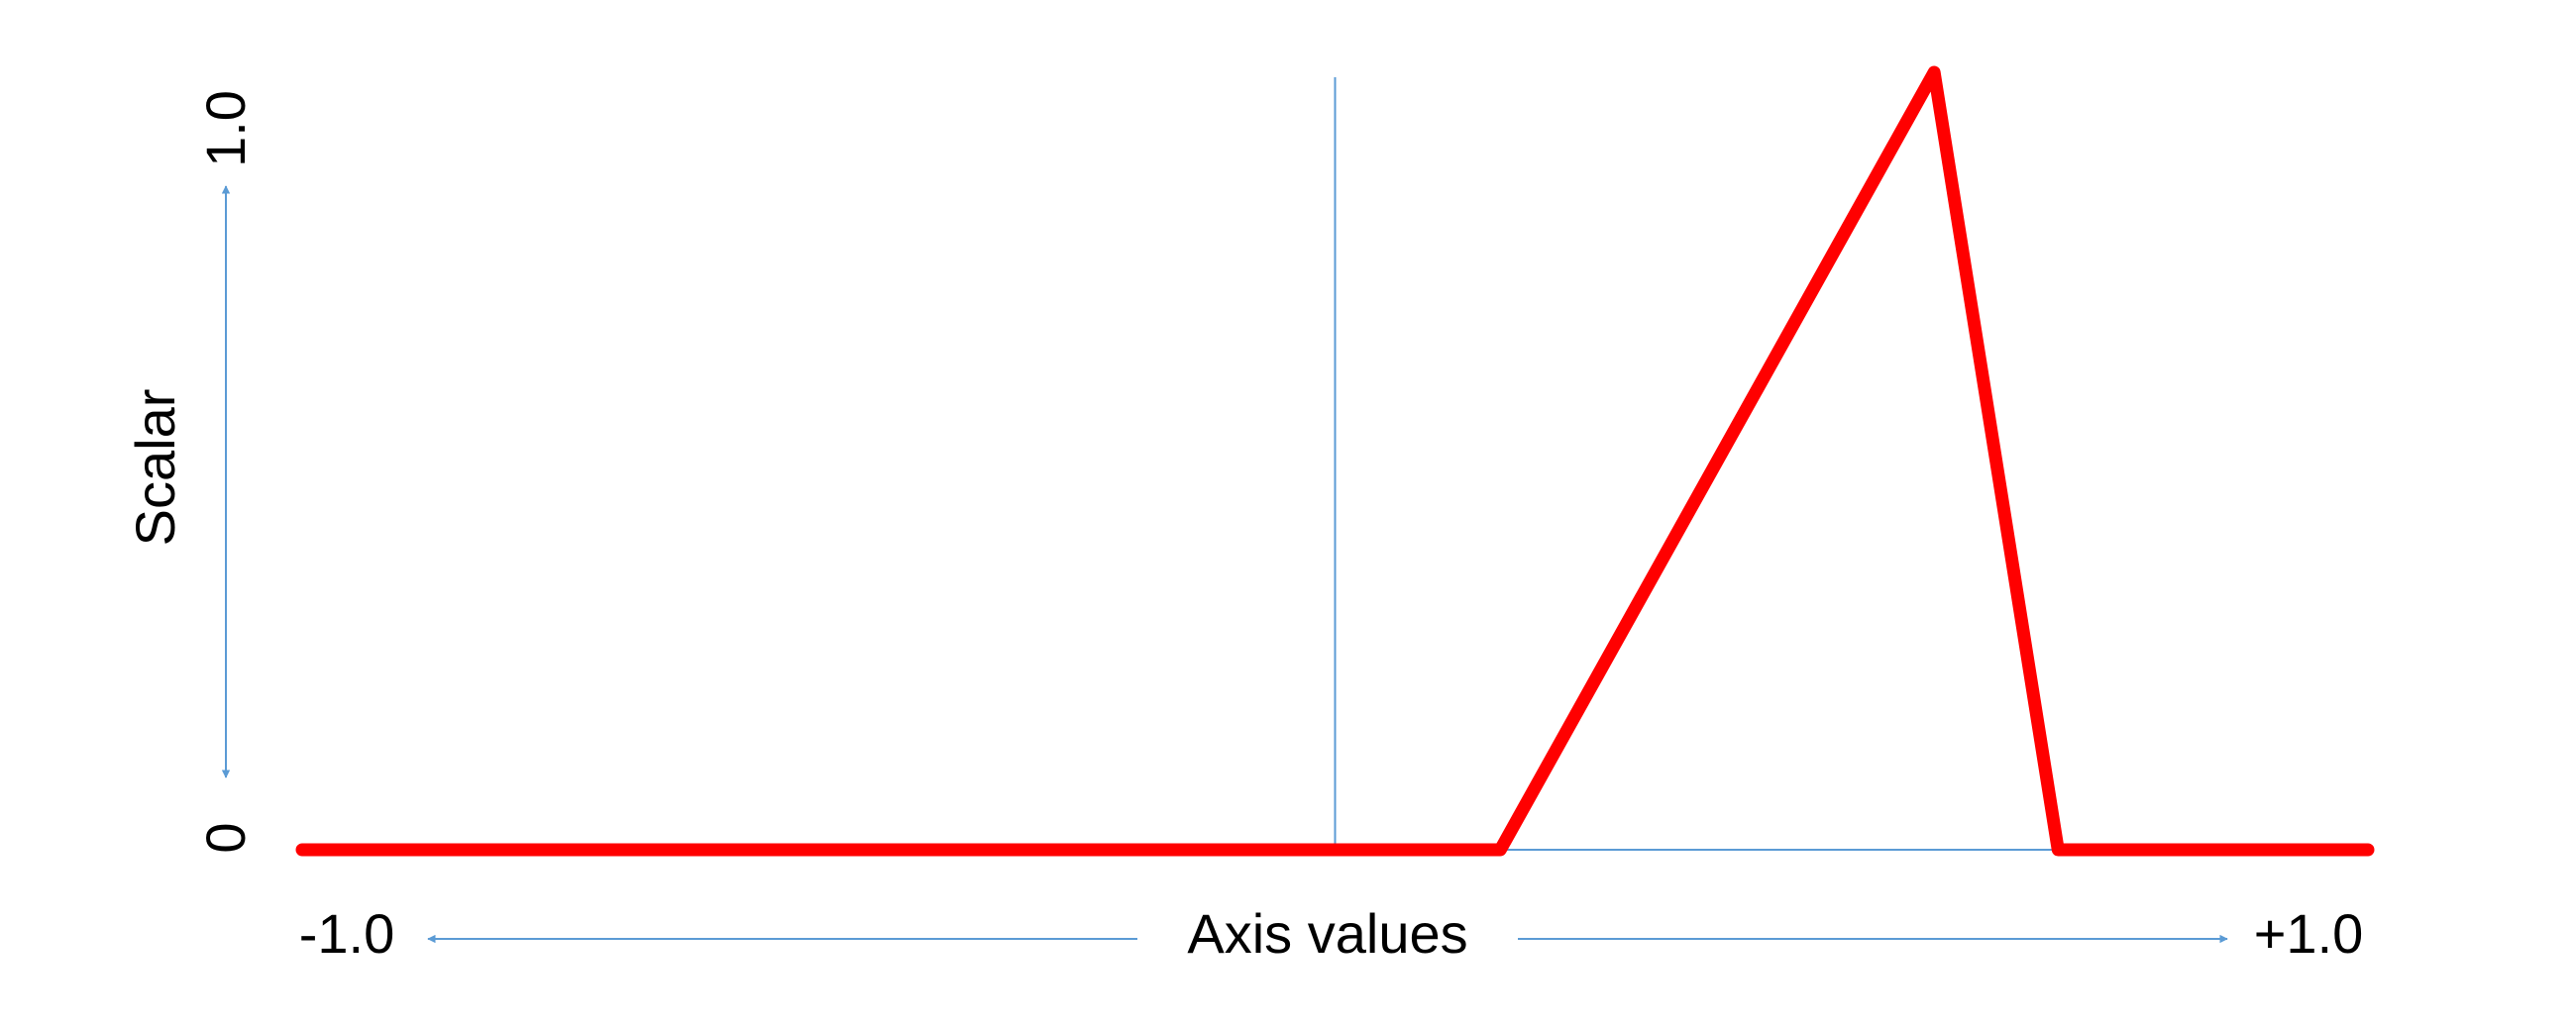 Image resolution: width=2576 pixels, height=1030 pixels. I want to click on y-axis-title: Scalar, so click(155, 468).